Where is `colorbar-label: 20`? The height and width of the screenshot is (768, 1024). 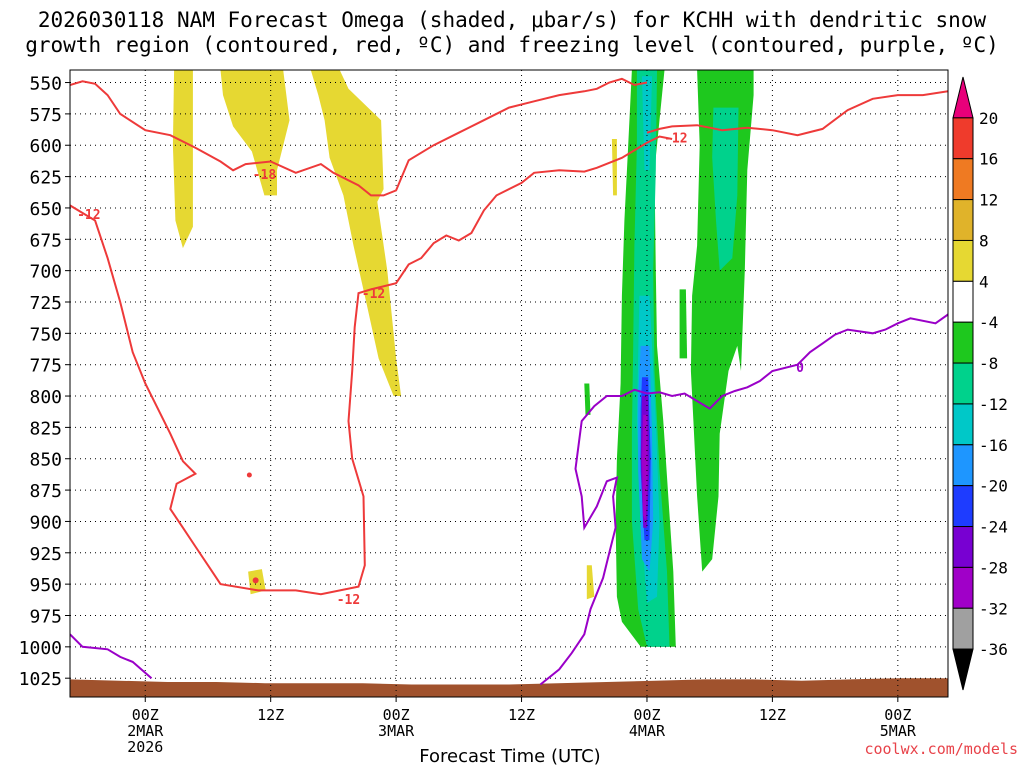 colorbar-label: 20 is located at coordinates (988, 118).